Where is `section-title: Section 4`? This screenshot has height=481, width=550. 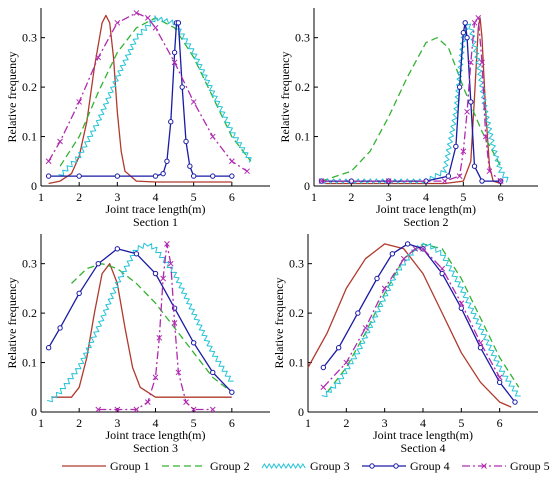 section-title: Section 4 is located at coordinates (423, 448).